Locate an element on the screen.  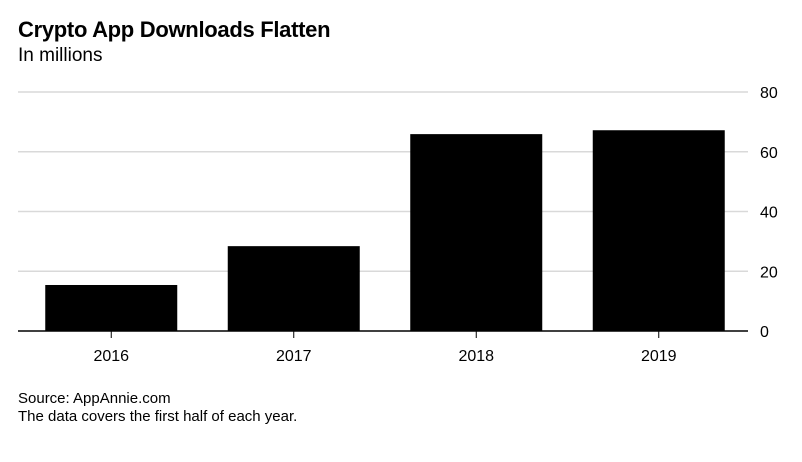
x-tick-label: 2019 is located at coordinates (659, 356).